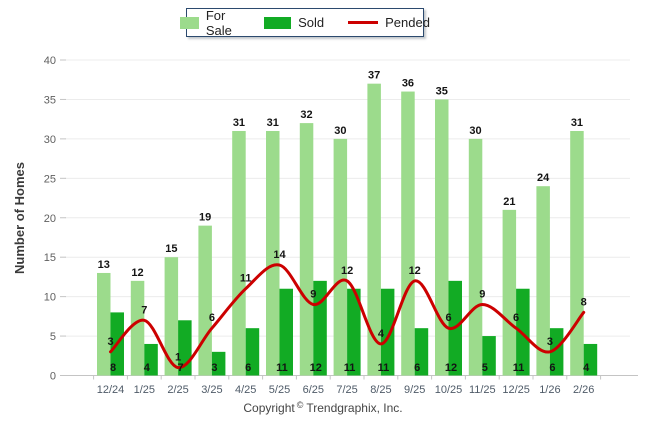  Describe the element at coordinates (306, 249) in the screenshot. I see `bar-for-sale-6/25` at that location.